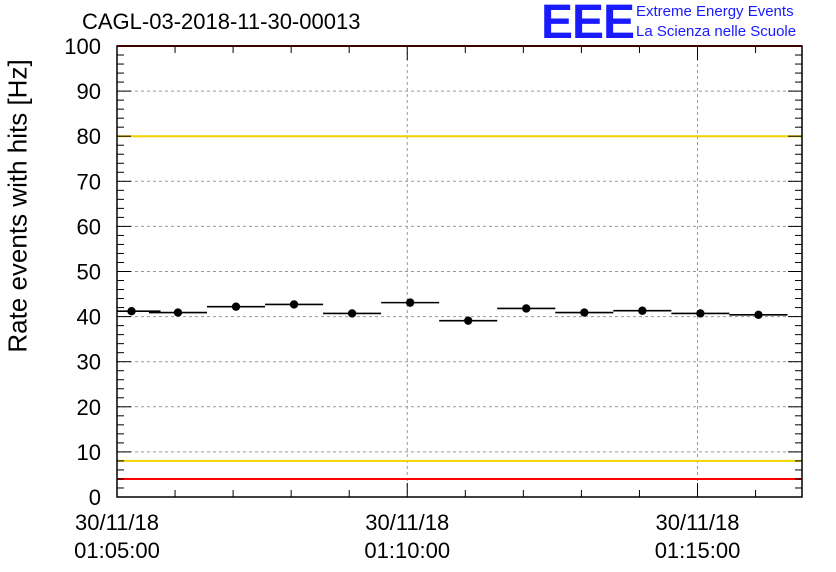 This screenshot has width=836, height=572. I want to click on run-title: CAGL-03-2018-11-30-00013, so click(221, 21).